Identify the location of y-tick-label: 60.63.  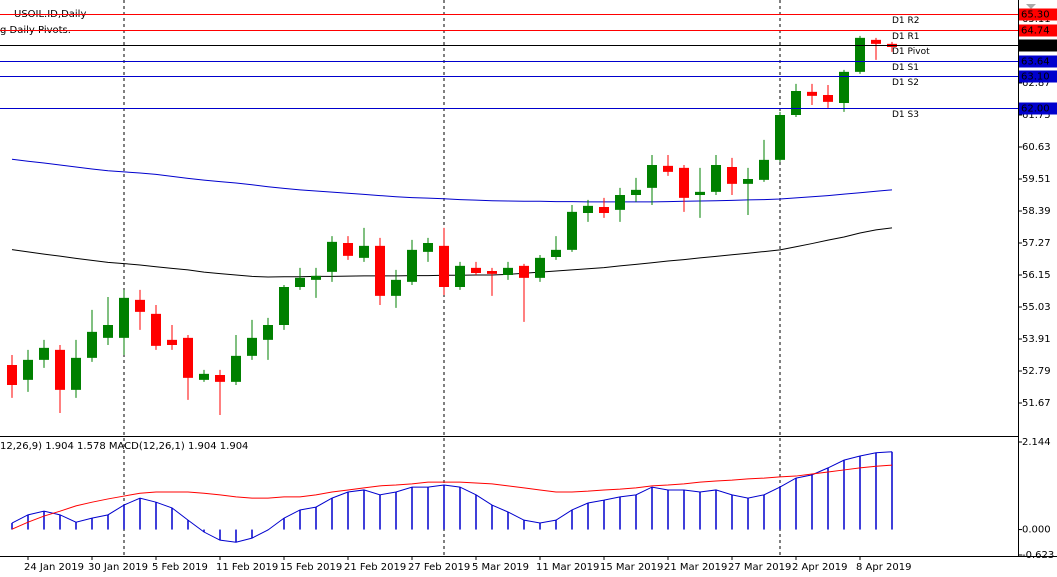
(1036, 147).